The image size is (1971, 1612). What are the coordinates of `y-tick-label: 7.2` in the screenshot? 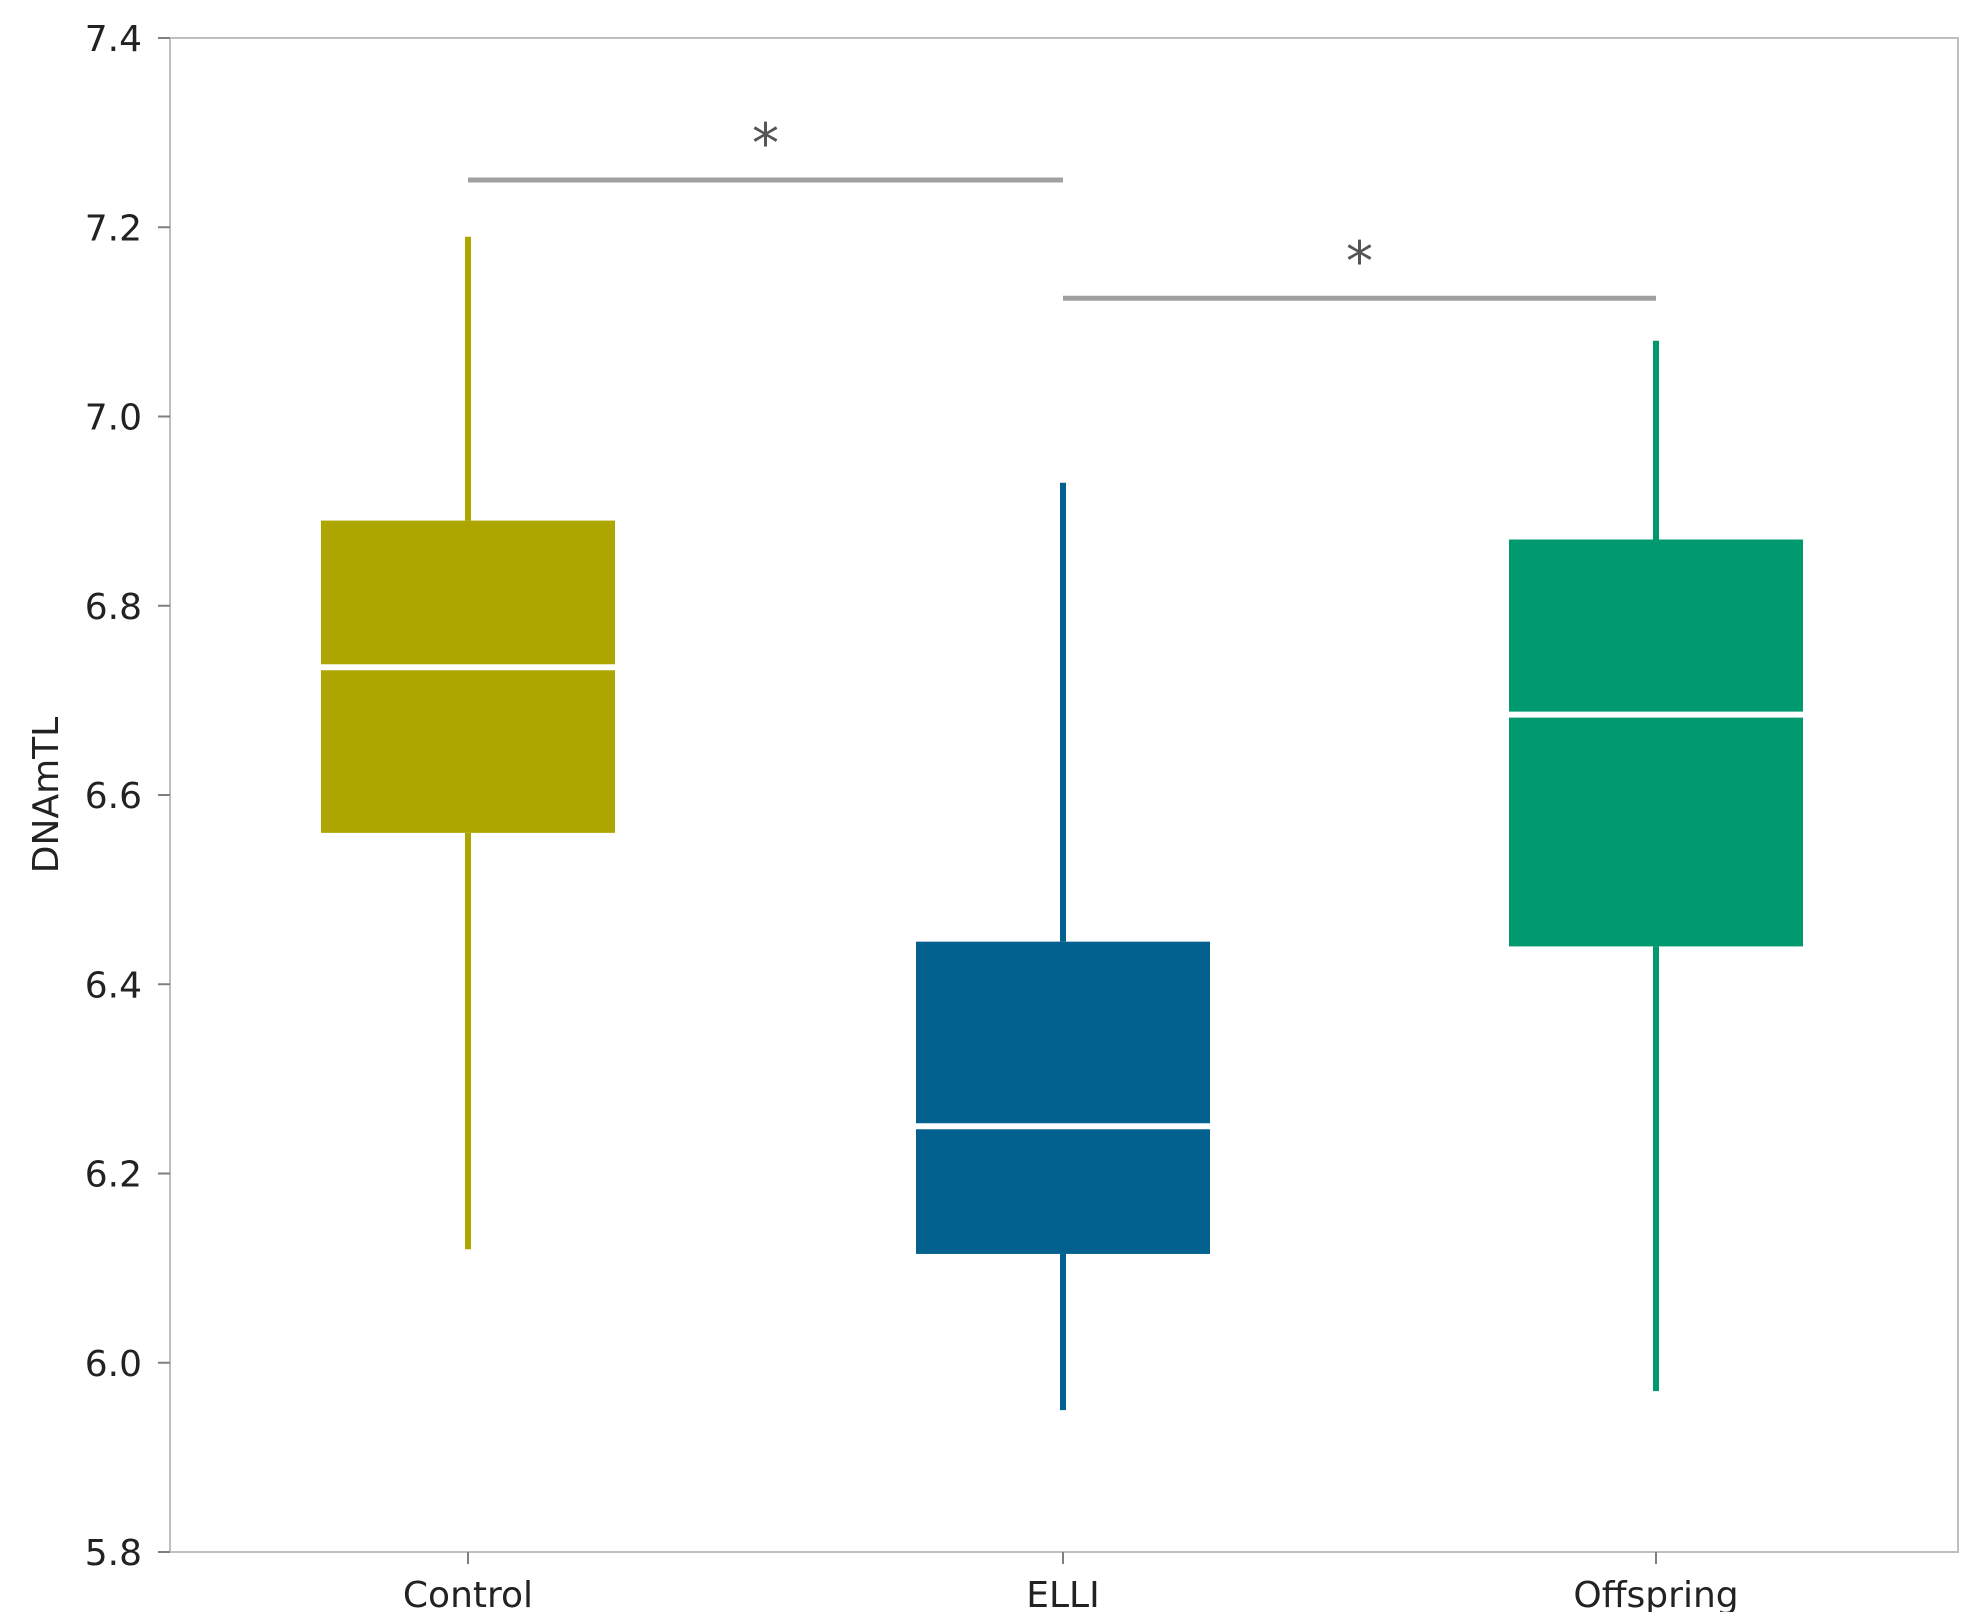 It's located at (113, 228).